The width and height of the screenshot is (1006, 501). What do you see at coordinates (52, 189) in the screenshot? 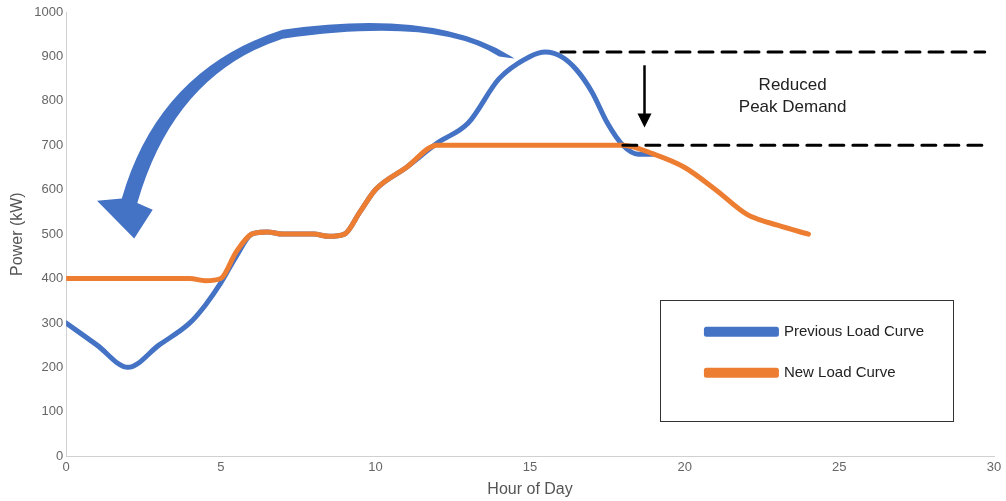
I see `y-tick-label: 600` at bounding box center [52, 189].